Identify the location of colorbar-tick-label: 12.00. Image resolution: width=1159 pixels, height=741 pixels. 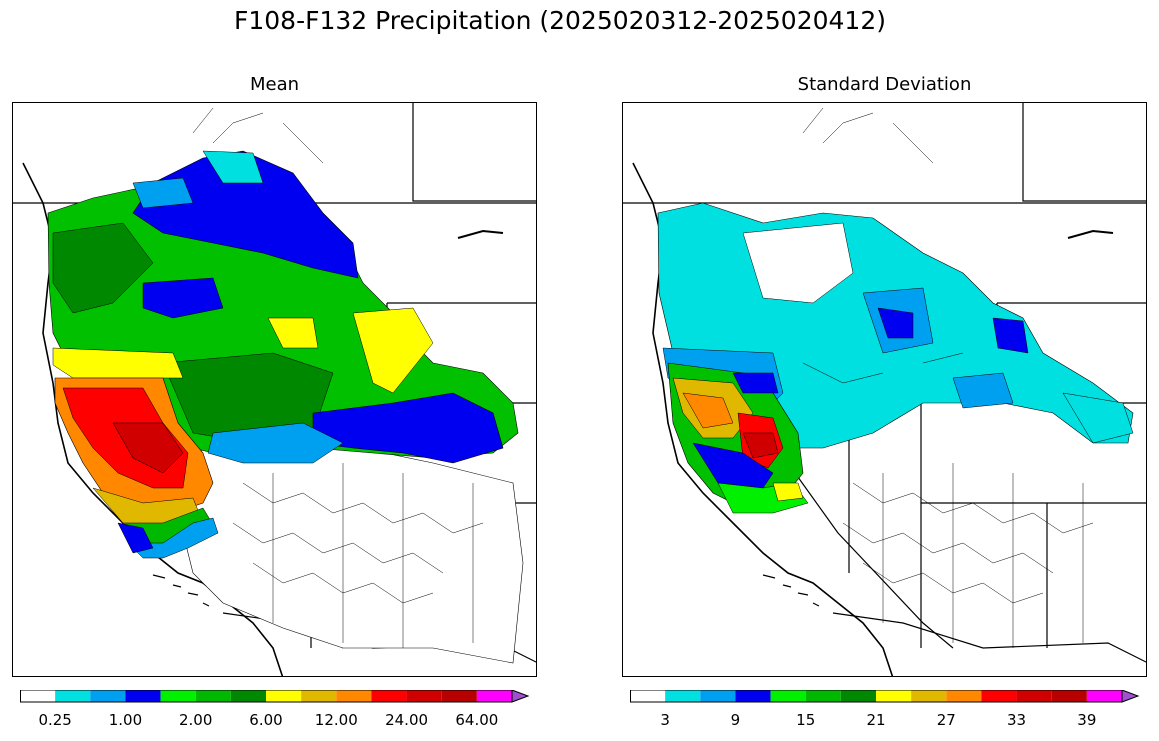
(336, 720).